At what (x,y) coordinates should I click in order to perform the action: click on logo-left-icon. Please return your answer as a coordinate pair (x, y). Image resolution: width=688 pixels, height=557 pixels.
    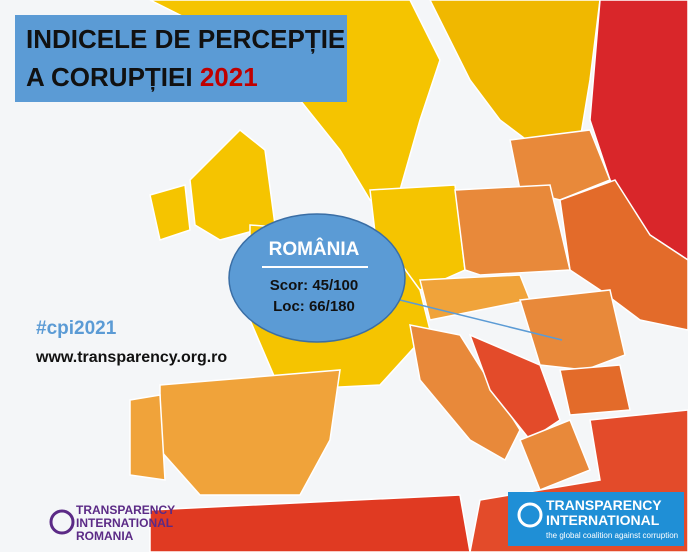
    Looking at the image, I should click on (62, 522).